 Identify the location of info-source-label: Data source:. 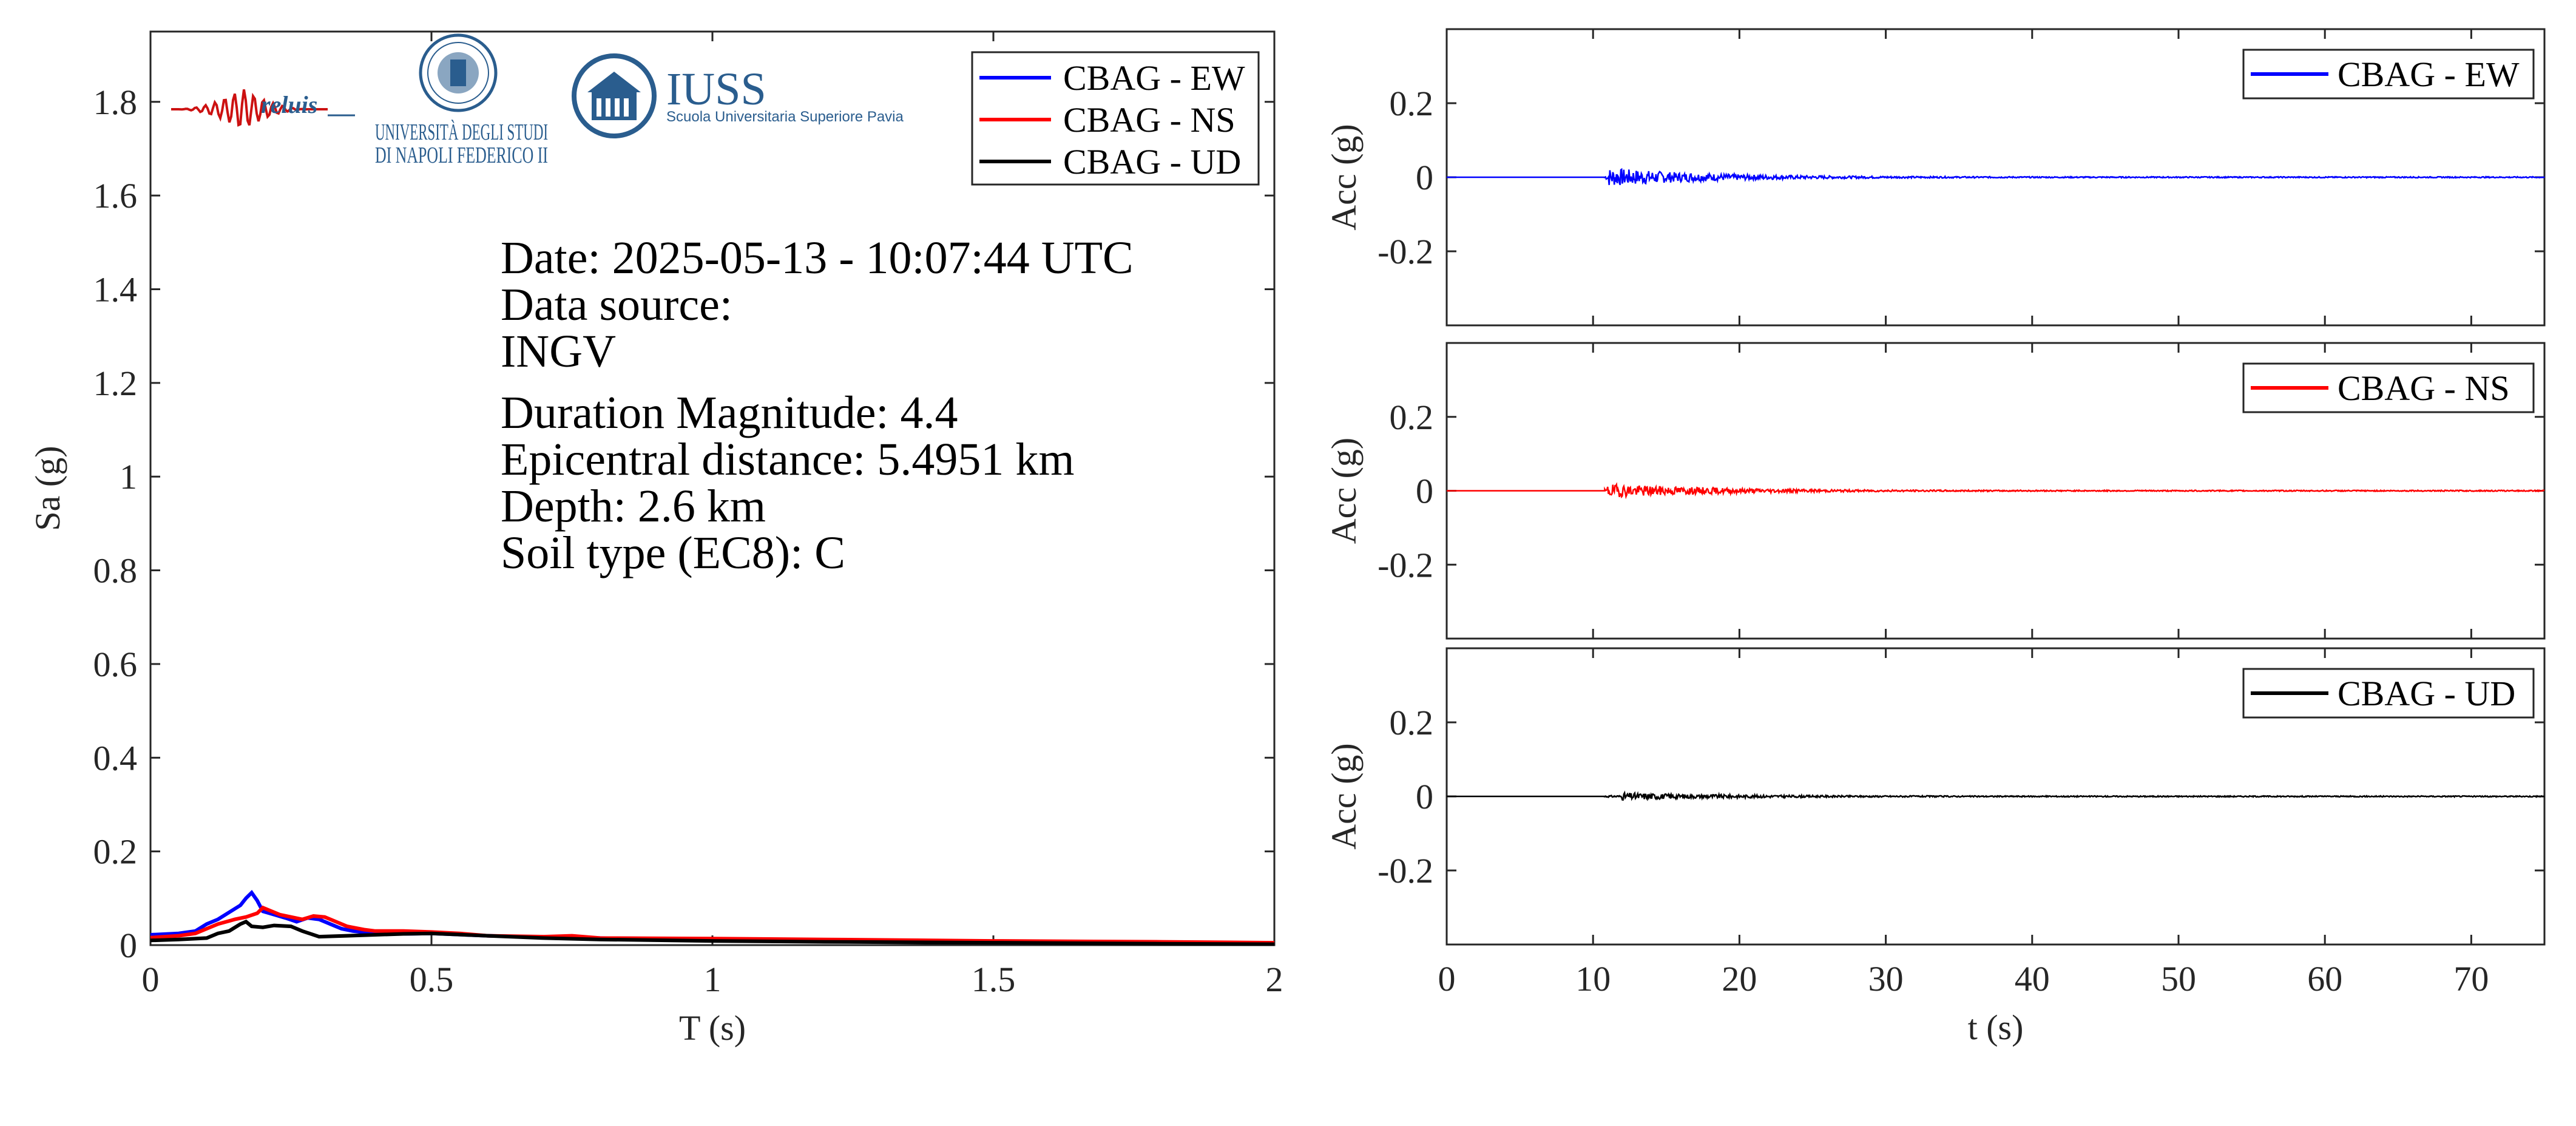
(616, 304).